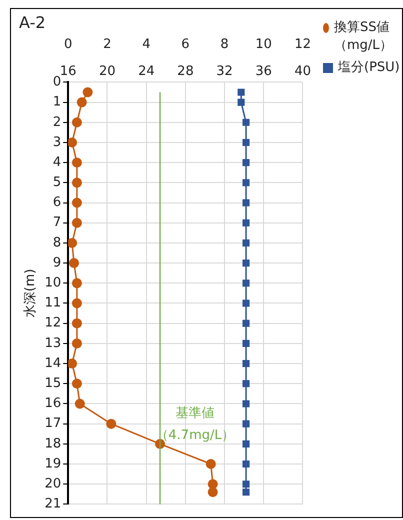 The image size is (403, 520). I want to click on y-tick-label: 2, so click(57, 122).